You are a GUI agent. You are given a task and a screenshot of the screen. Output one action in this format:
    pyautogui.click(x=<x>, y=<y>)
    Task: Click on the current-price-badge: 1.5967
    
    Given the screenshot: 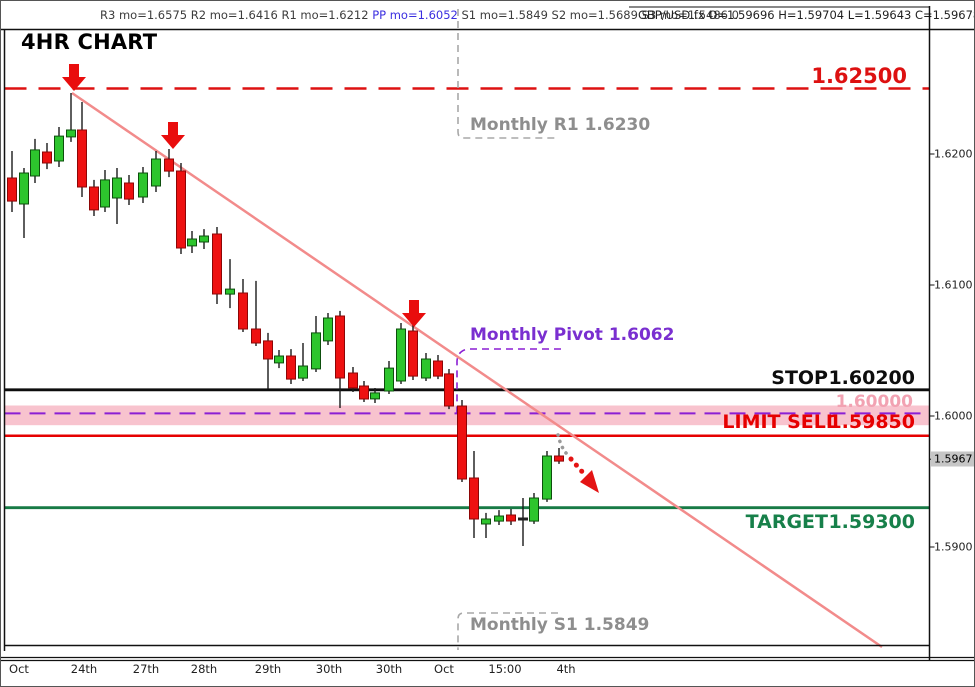 What is the action you would take?
    pyautogui.click(x=952, y=459)
    